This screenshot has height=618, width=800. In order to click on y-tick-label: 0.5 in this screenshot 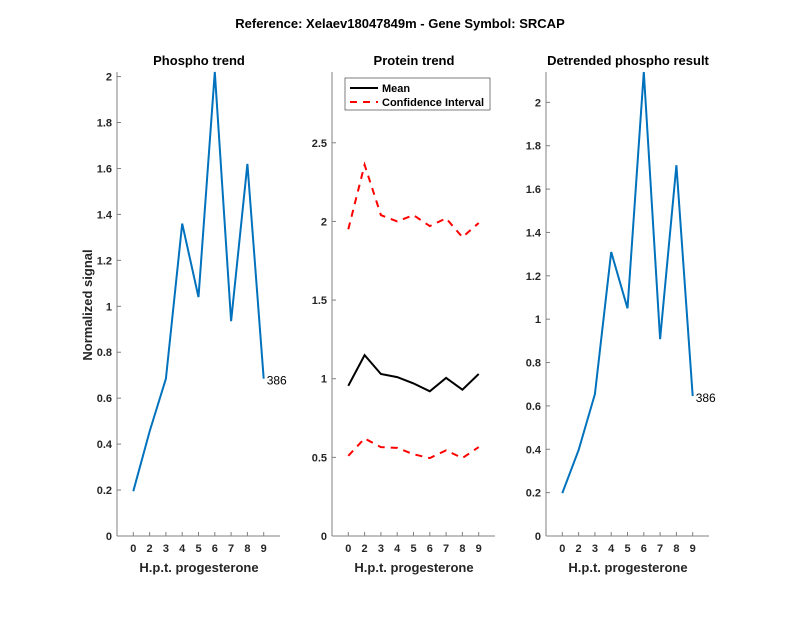, I will do `click(319, 458)`.